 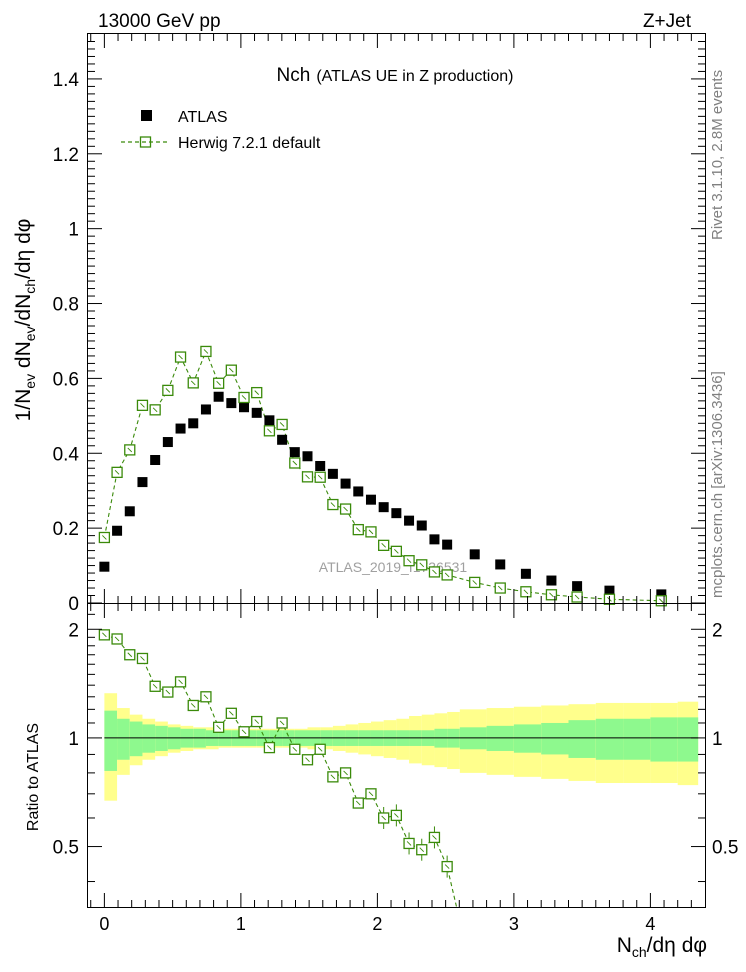 What do you see at coordinates (221, 130) in the screenshot?
I see `legend: ATLAS Herwig 7.2.1 default` at bounding box center [221, 130].